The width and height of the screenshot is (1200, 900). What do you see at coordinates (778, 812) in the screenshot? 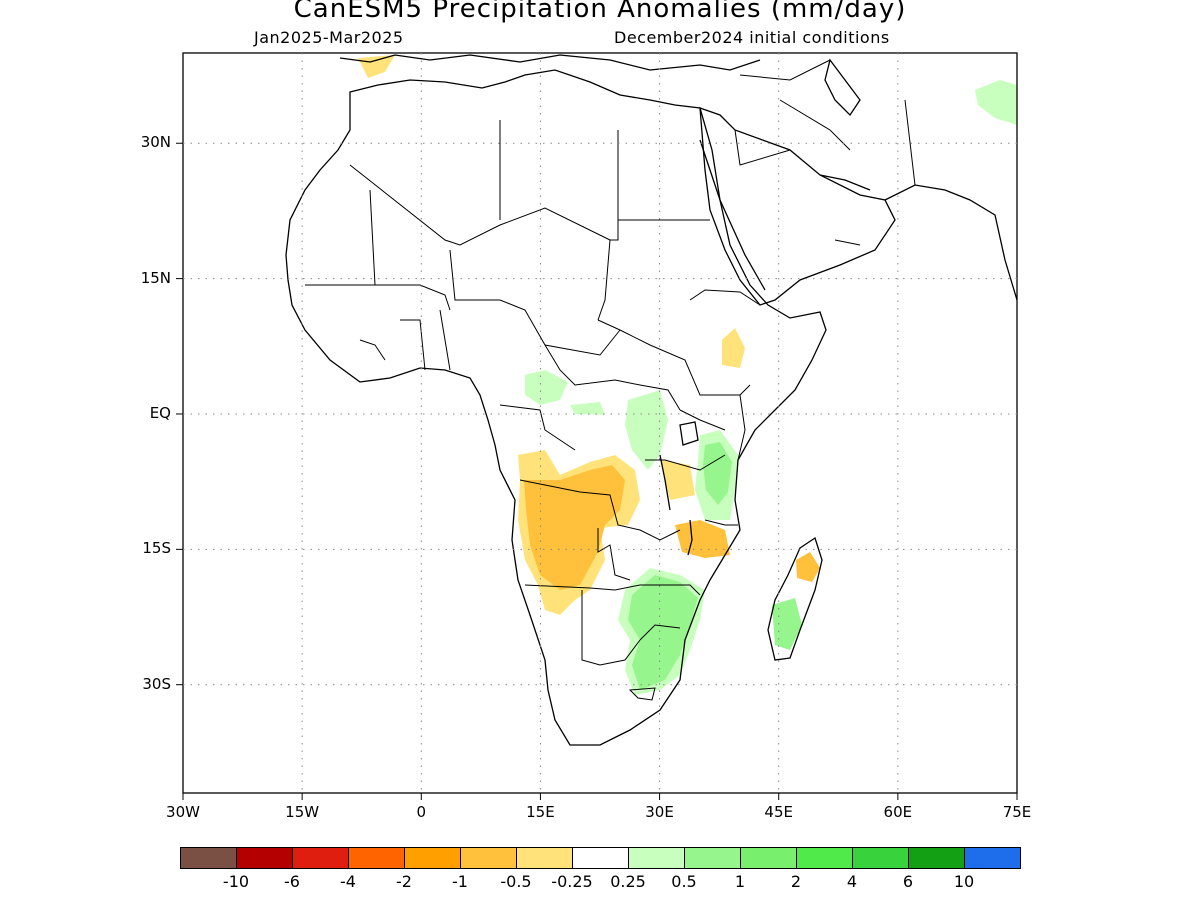
I see `lon-tick-label: 45E` at bounding box center [778, 812].